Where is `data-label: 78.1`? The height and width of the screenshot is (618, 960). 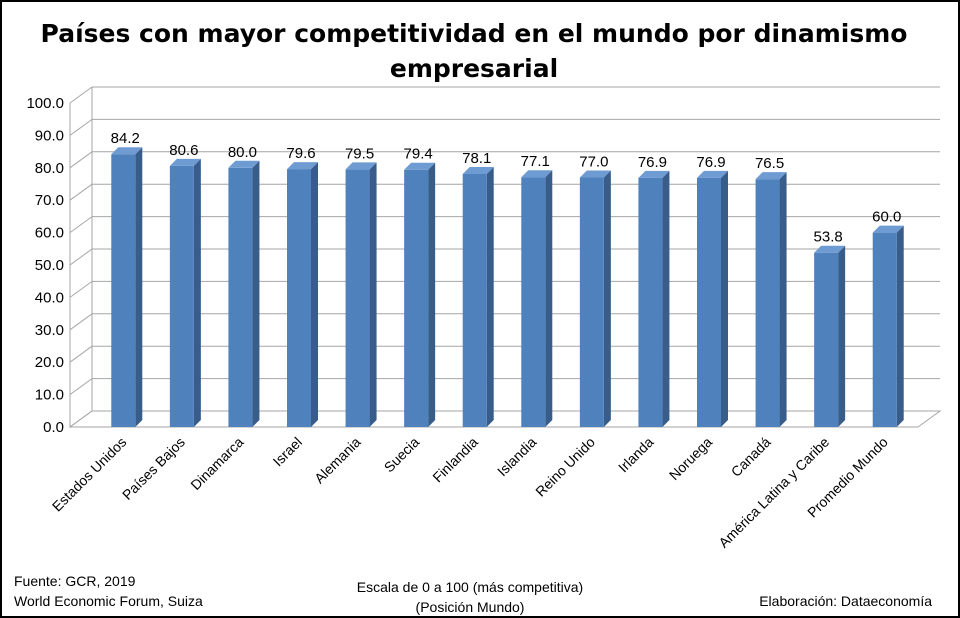
data-label: 78.1 is located at coordinates (476, 158).